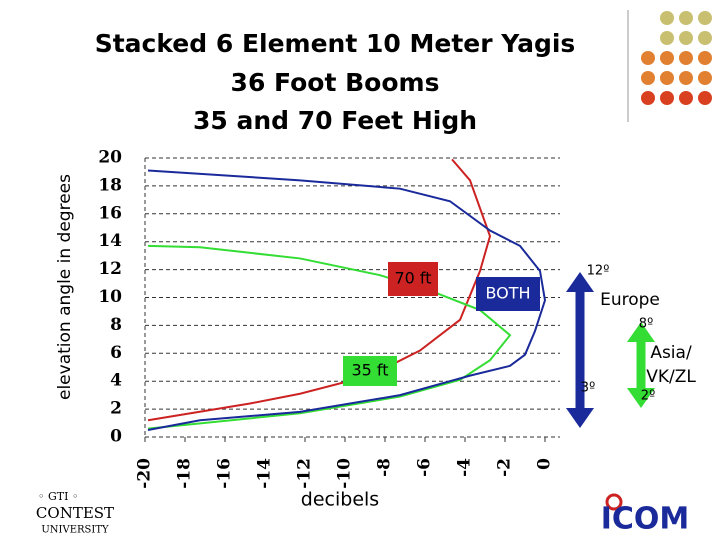 The image size is (720, 540). I want to click on logo-text: CONTEST, so click(75, 513).